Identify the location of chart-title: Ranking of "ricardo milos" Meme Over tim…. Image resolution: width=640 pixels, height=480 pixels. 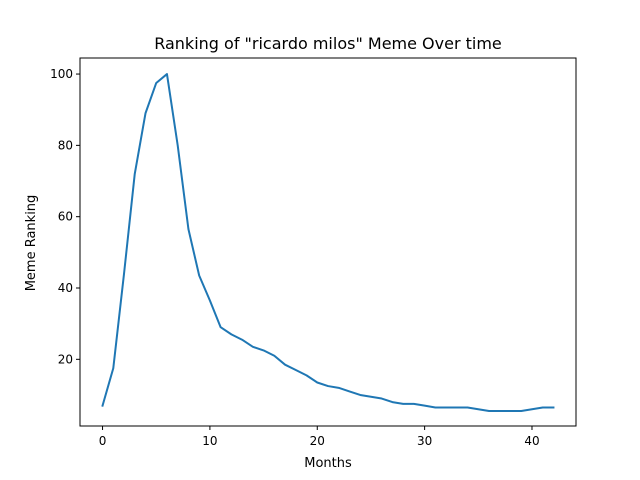
(328, 43).